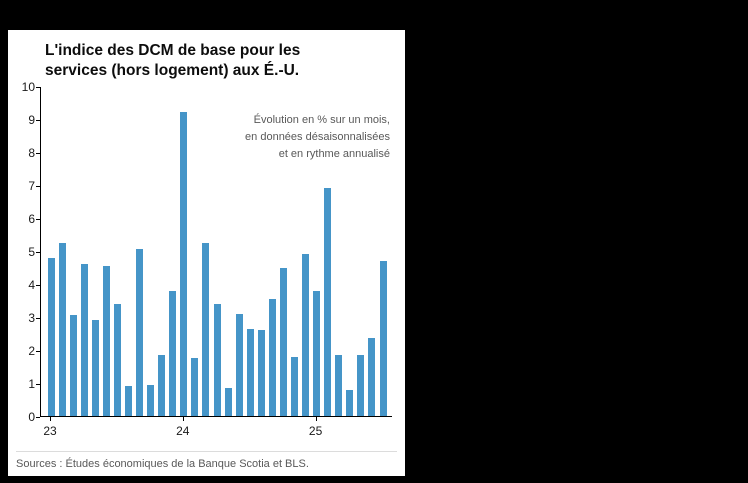 This screenshot has width=748, height=483. What do you see at coordinates (31, 384) in the screenshot?
I see `y-tick-label: 1` at bounding box center [31, 384].